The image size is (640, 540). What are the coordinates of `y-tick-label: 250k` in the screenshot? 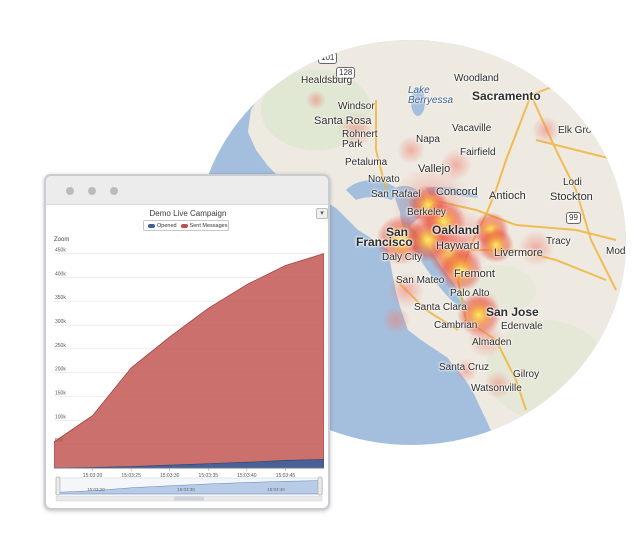 It's located at (60, 346).